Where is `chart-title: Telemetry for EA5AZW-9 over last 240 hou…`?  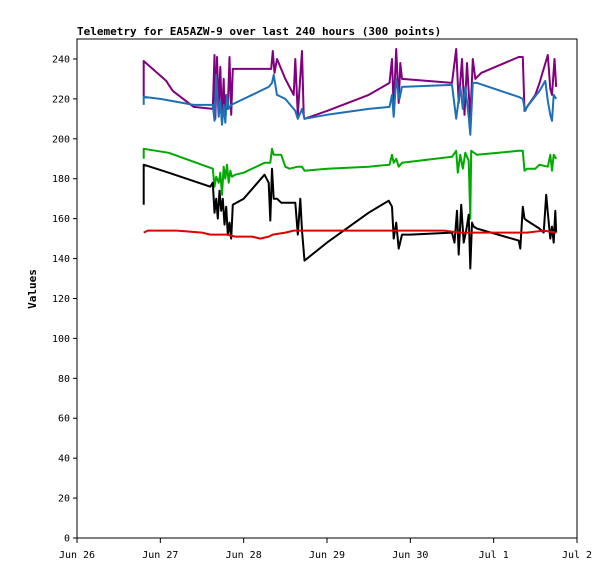
chart-title: Telemetry for EA5AZW-9 over last 240 hou… is located at coordinates (259, 31).